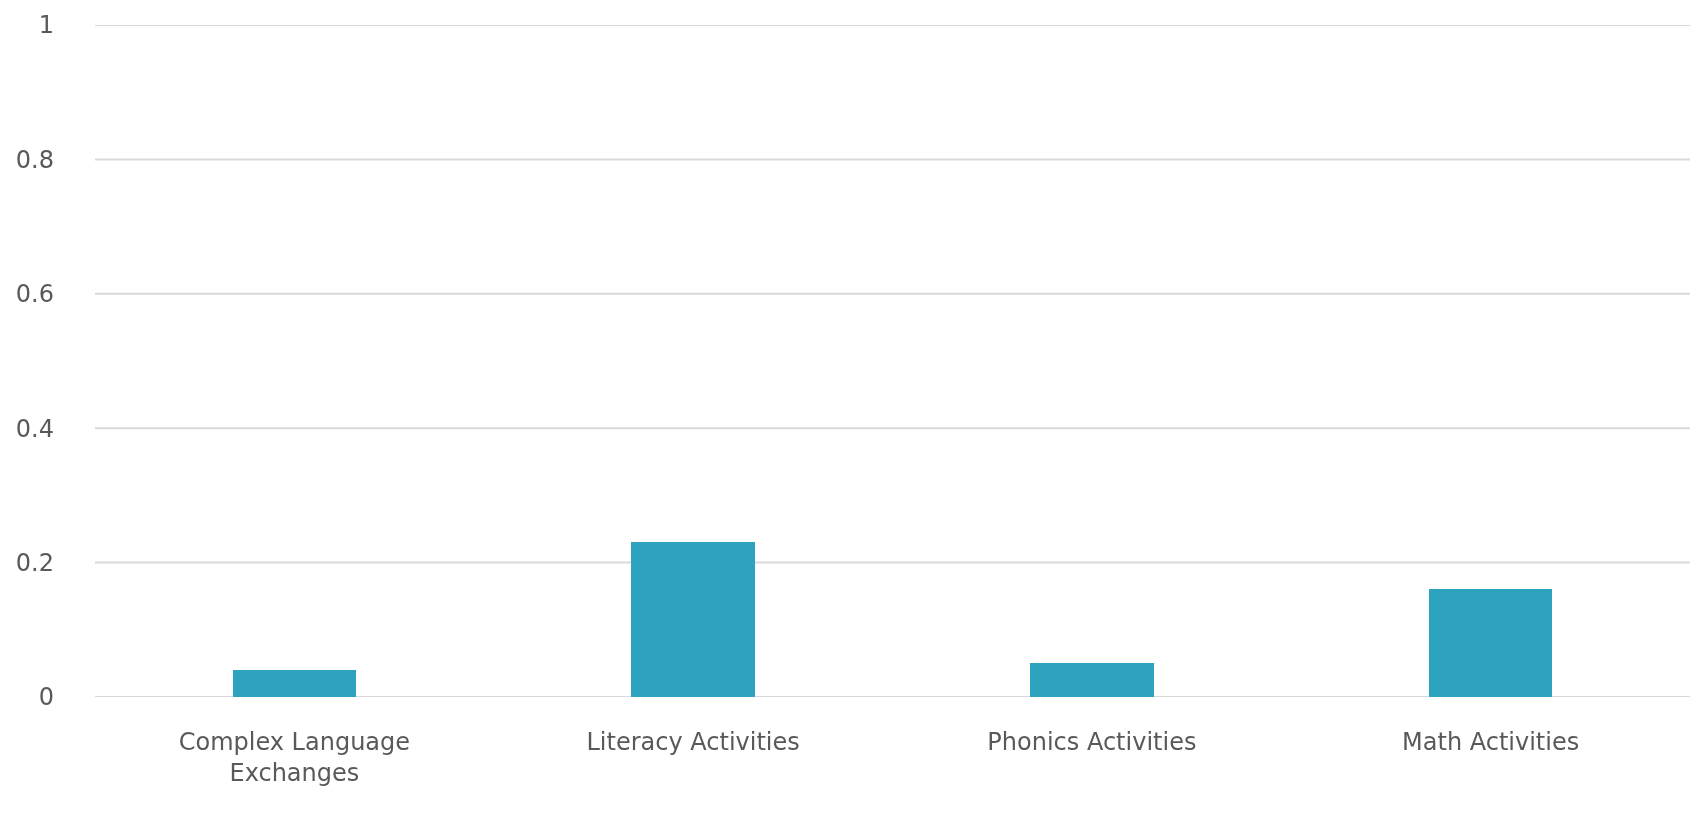 This screenshot has height=815, width=1690. What do you see at coordinates (294, 758) in the screenshot?
I see `x-tick-label: Complex Language Exchanges` at bounding box center [294, 758].